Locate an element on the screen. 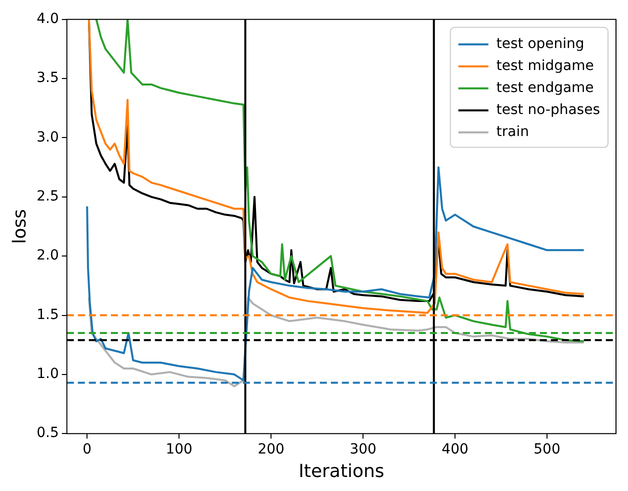  x-tick-label: 0 is located at coordinates (87, 450).